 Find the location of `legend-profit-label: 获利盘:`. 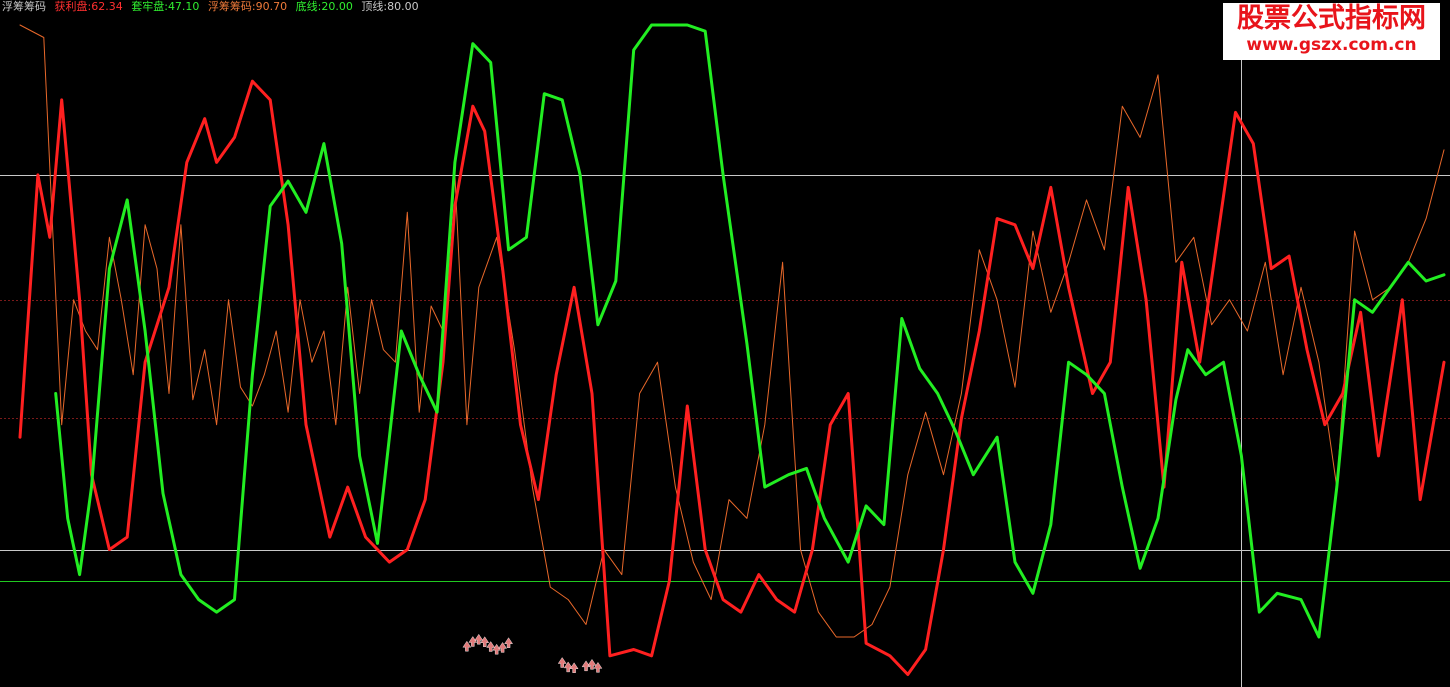

legend-profit-label: 获利盘: is located at coordinates (73, 6).